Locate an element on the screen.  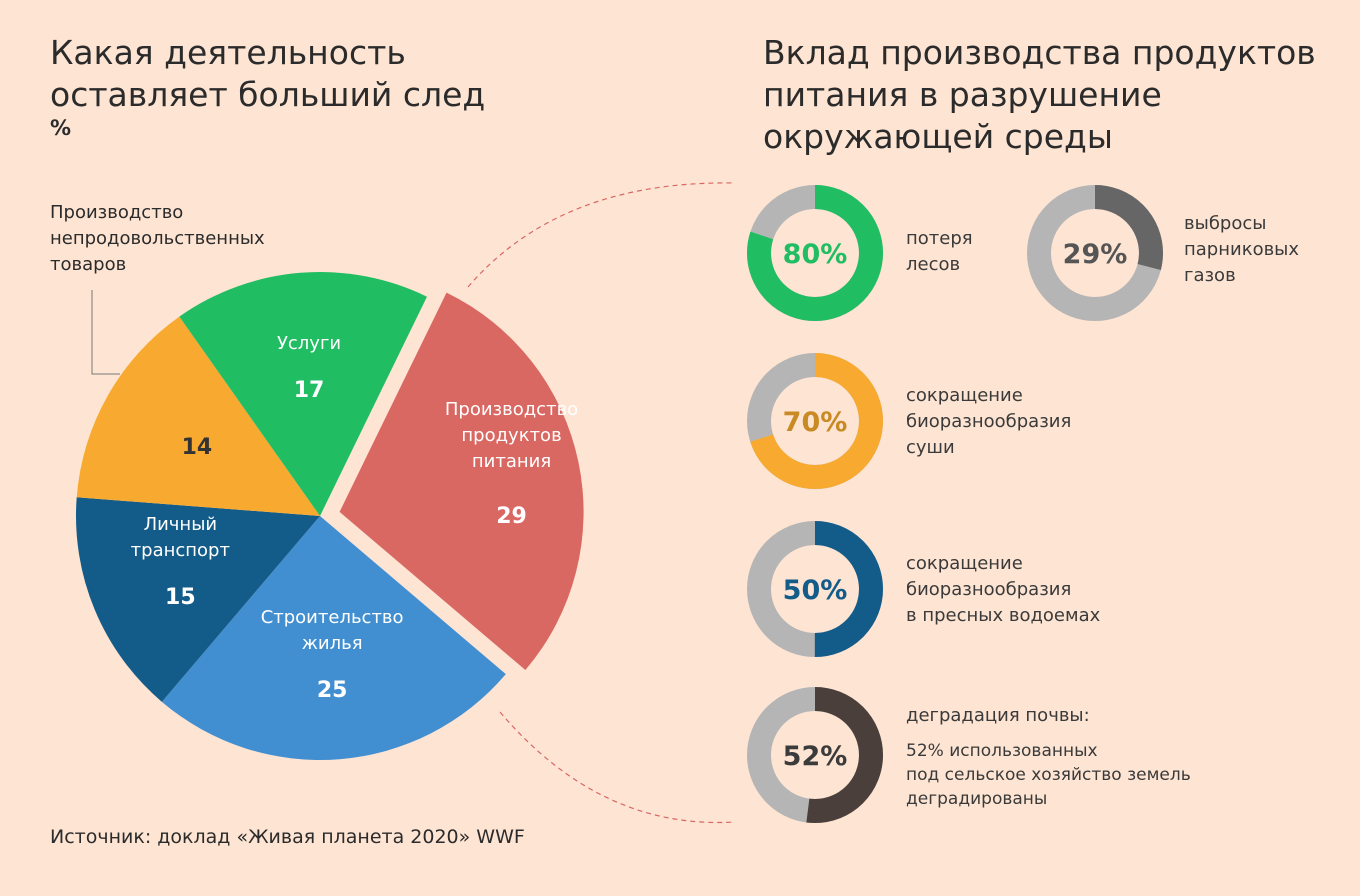
donut-label: деградация почвы: is located at coordinates (998, 715).